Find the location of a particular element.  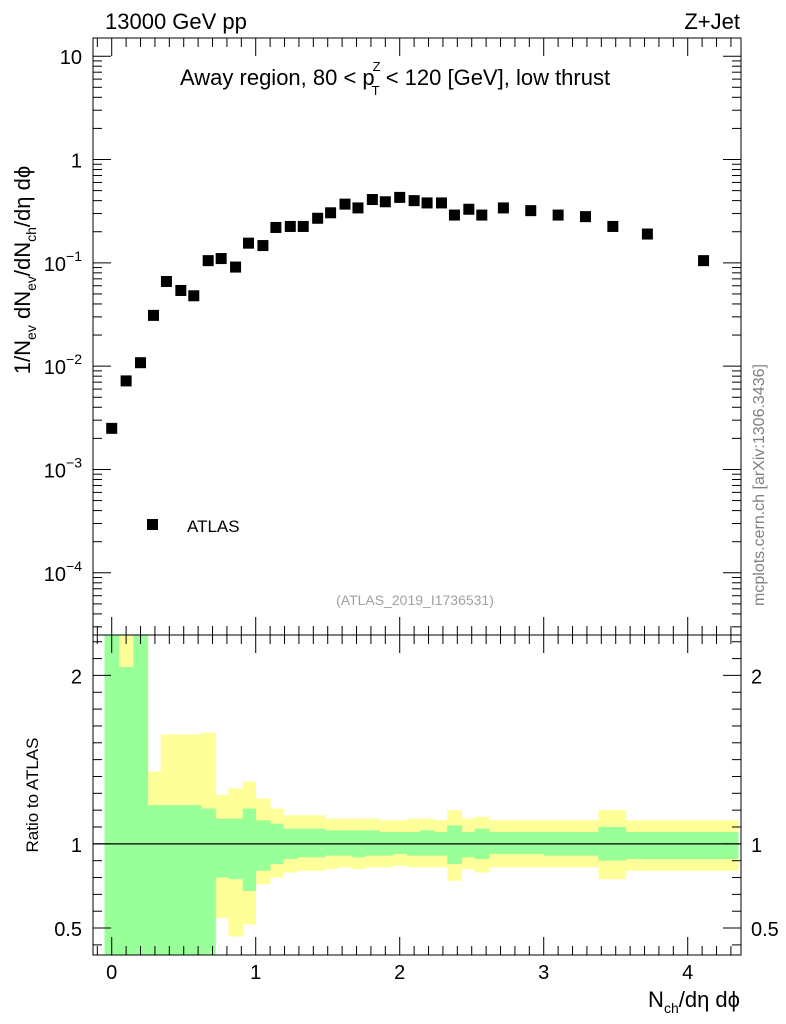

ratio-y-tick-label-left: 2 is located at coordinates (76, 677).